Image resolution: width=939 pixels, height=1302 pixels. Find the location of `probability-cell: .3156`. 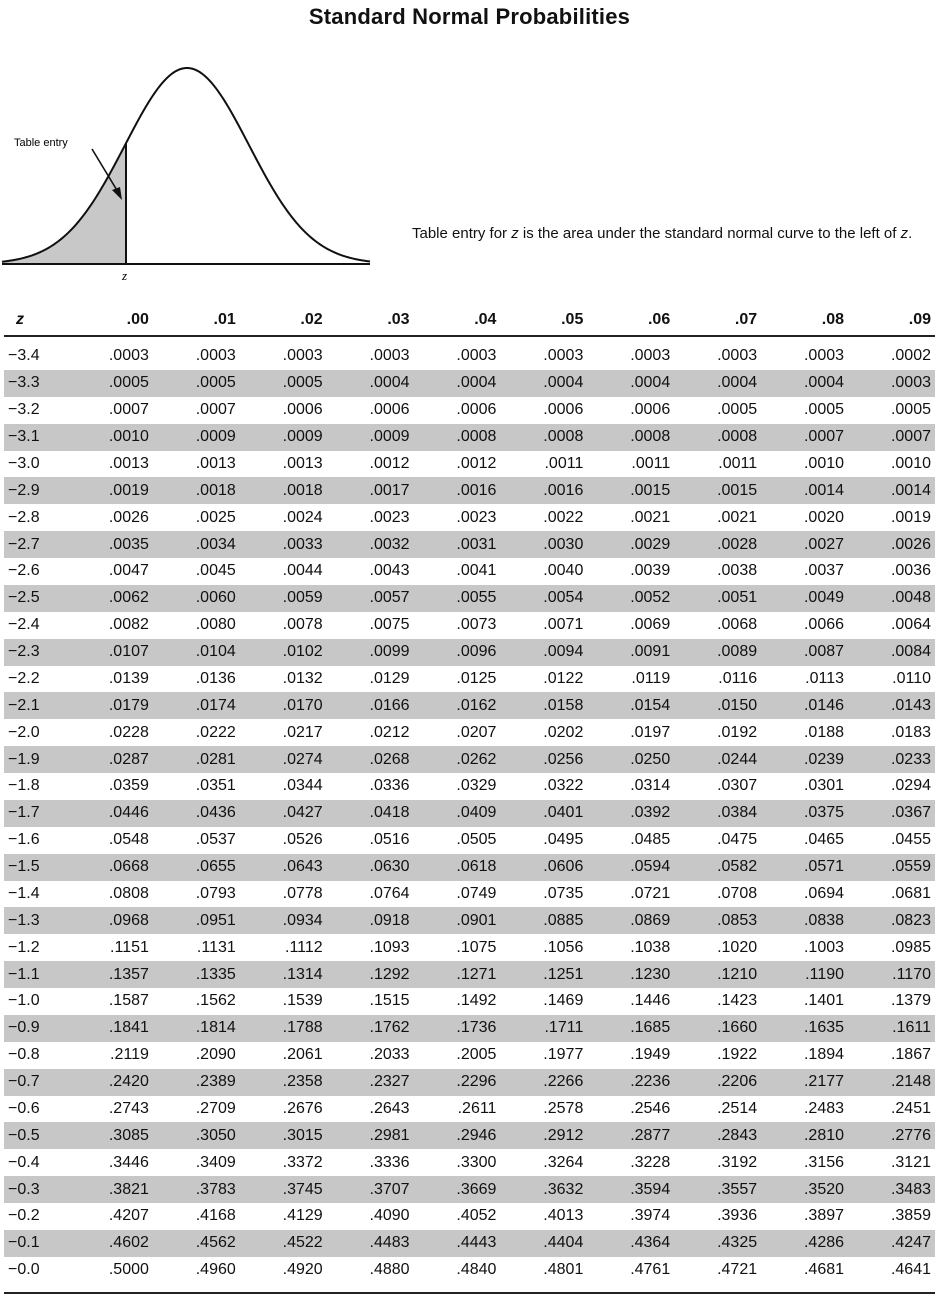

probability-cell: .3156 is located at coordinates (824, 1162).